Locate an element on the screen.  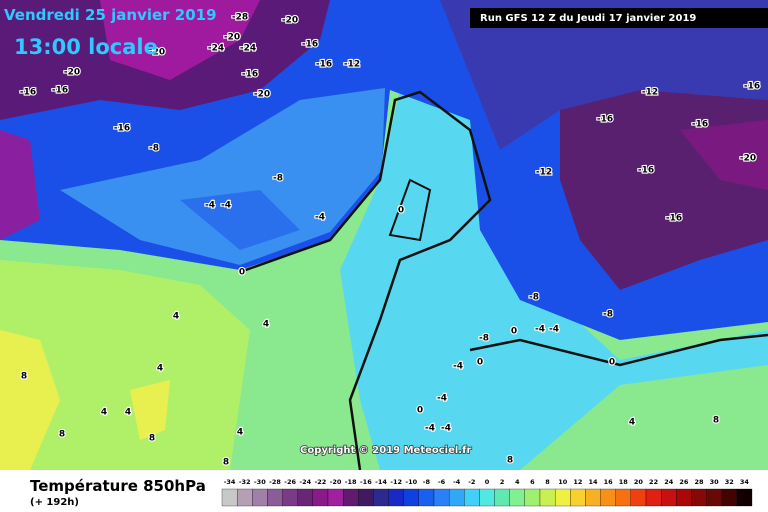
scale-tick-label: 20 is located at coordinates (639, 482).